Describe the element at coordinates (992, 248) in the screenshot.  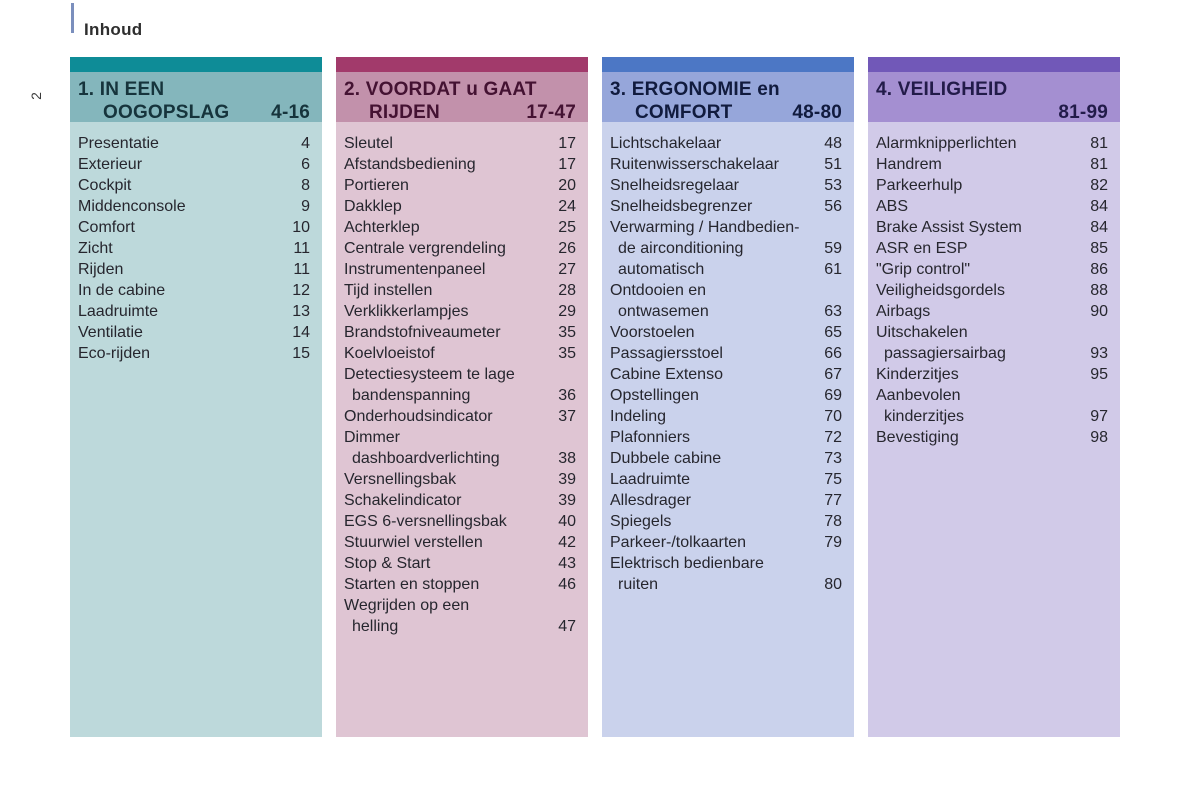
I see `toc-entry: ASR en ESP 85` at that location.